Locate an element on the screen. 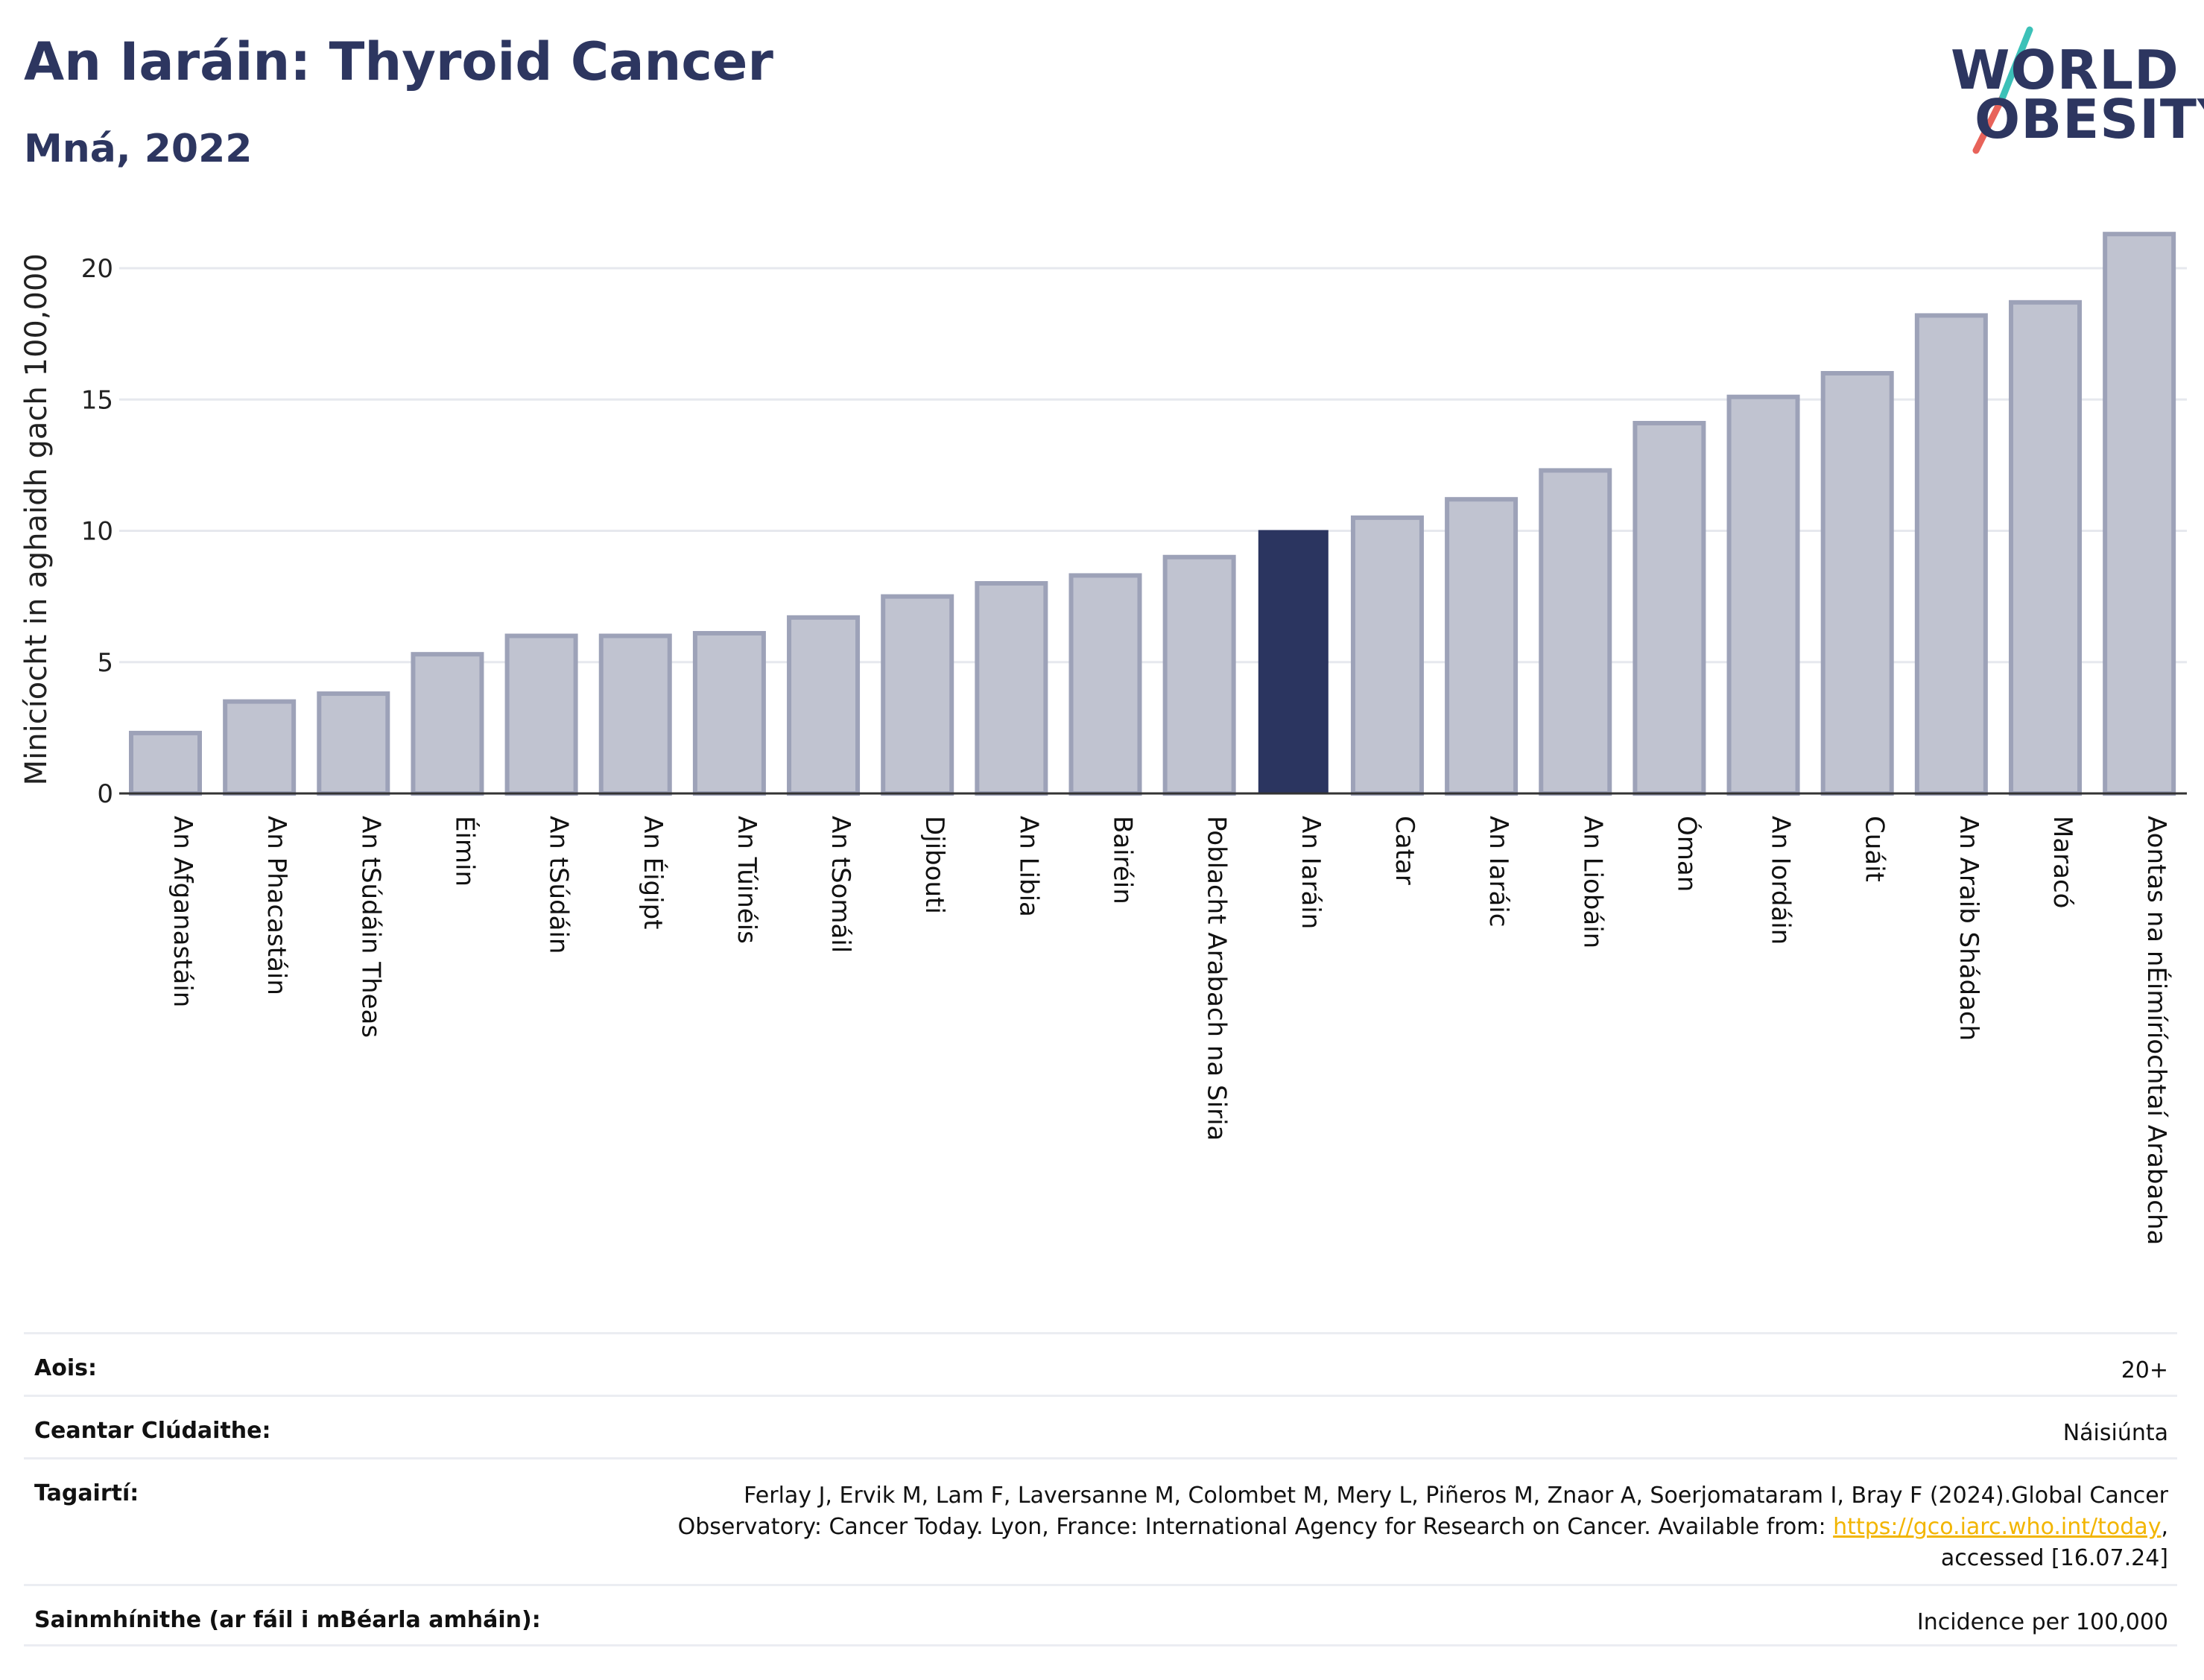 This screenshot has height=1680, width=2204. info-value-coverage: Náisiúnta is located at coordinates (2115, 1433).